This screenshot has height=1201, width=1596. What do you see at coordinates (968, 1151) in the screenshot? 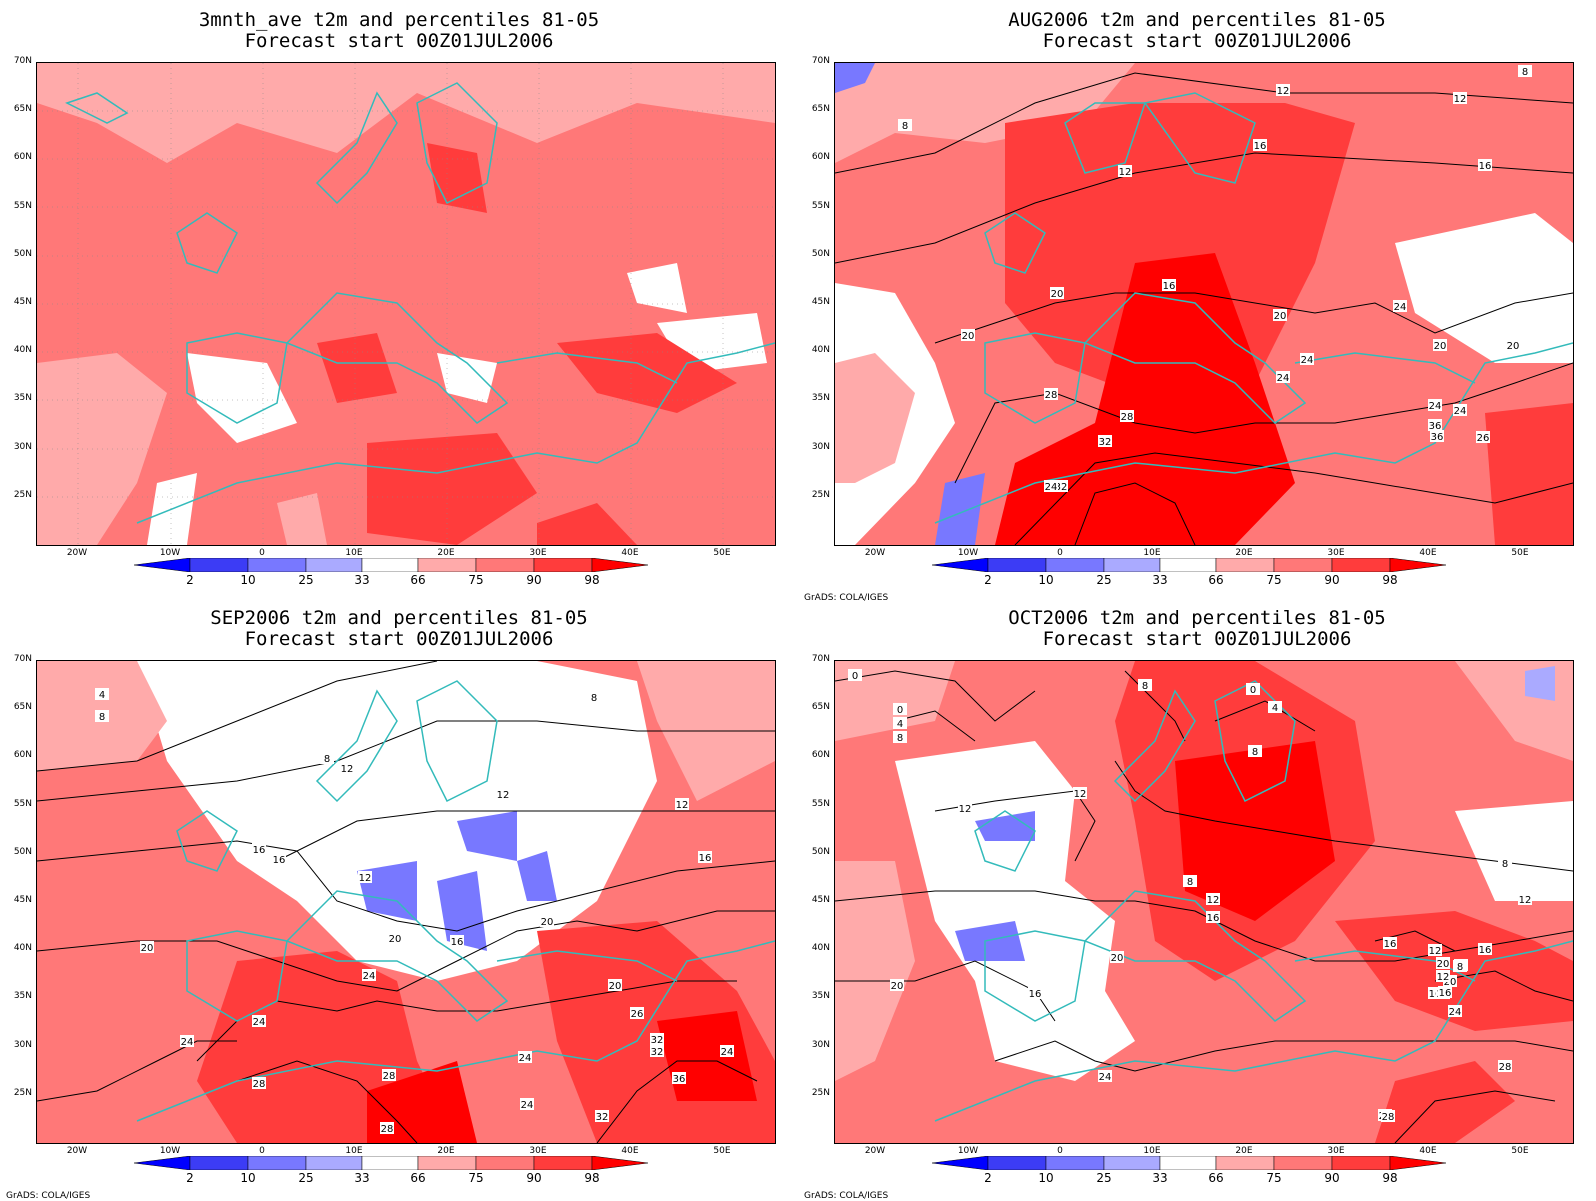
I see `lon-label: 10W` at bounding box center [968, 1151].